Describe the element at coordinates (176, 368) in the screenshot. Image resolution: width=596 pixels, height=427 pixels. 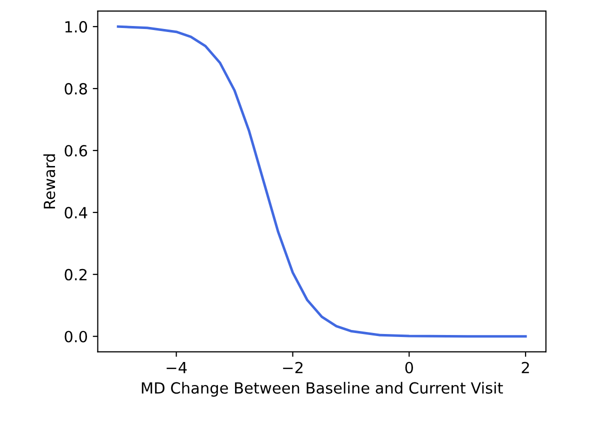
I see `x-tick-label: −4` at that location.